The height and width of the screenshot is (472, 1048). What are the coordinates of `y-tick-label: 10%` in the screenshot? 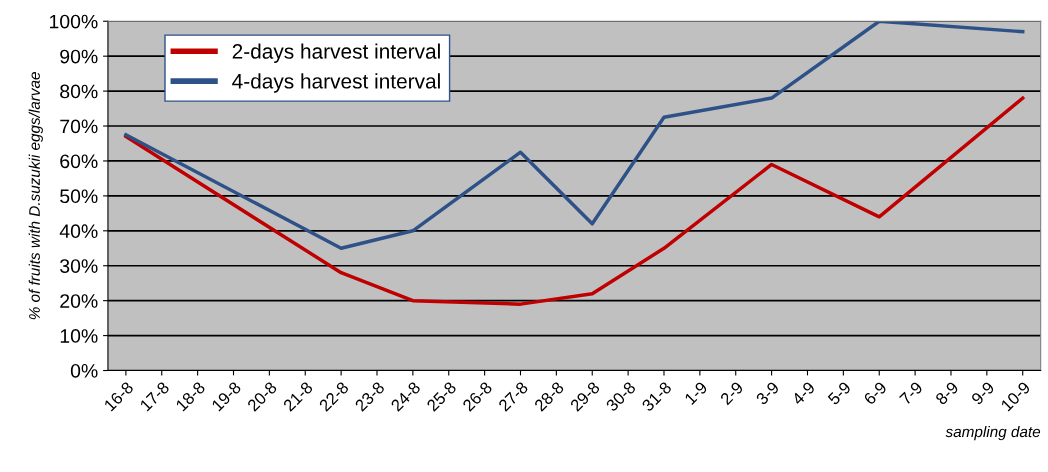 It's located at (79, 336).